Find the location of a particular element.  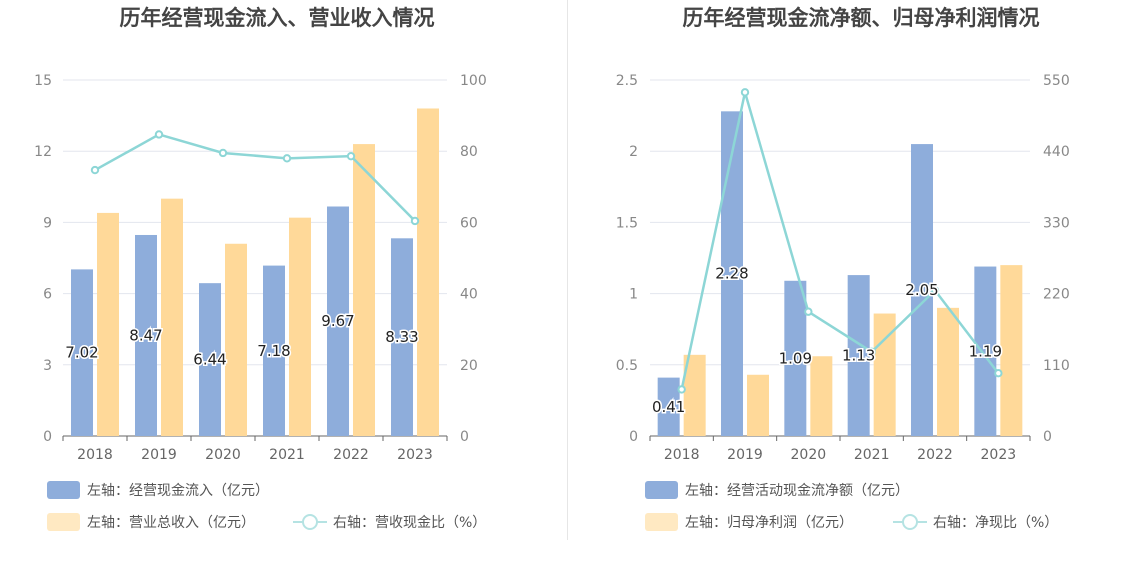

right-axis-tick: 110 is located at coordinates (1056, 366).